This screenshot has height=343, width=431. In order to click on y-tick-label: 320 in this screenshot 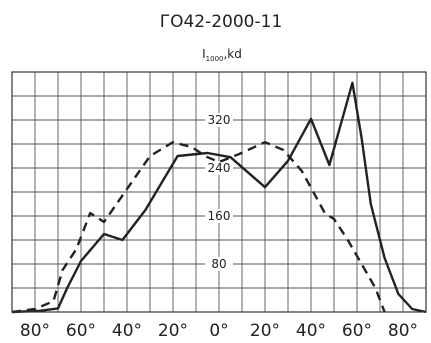, I will do `click(219, 120)`.